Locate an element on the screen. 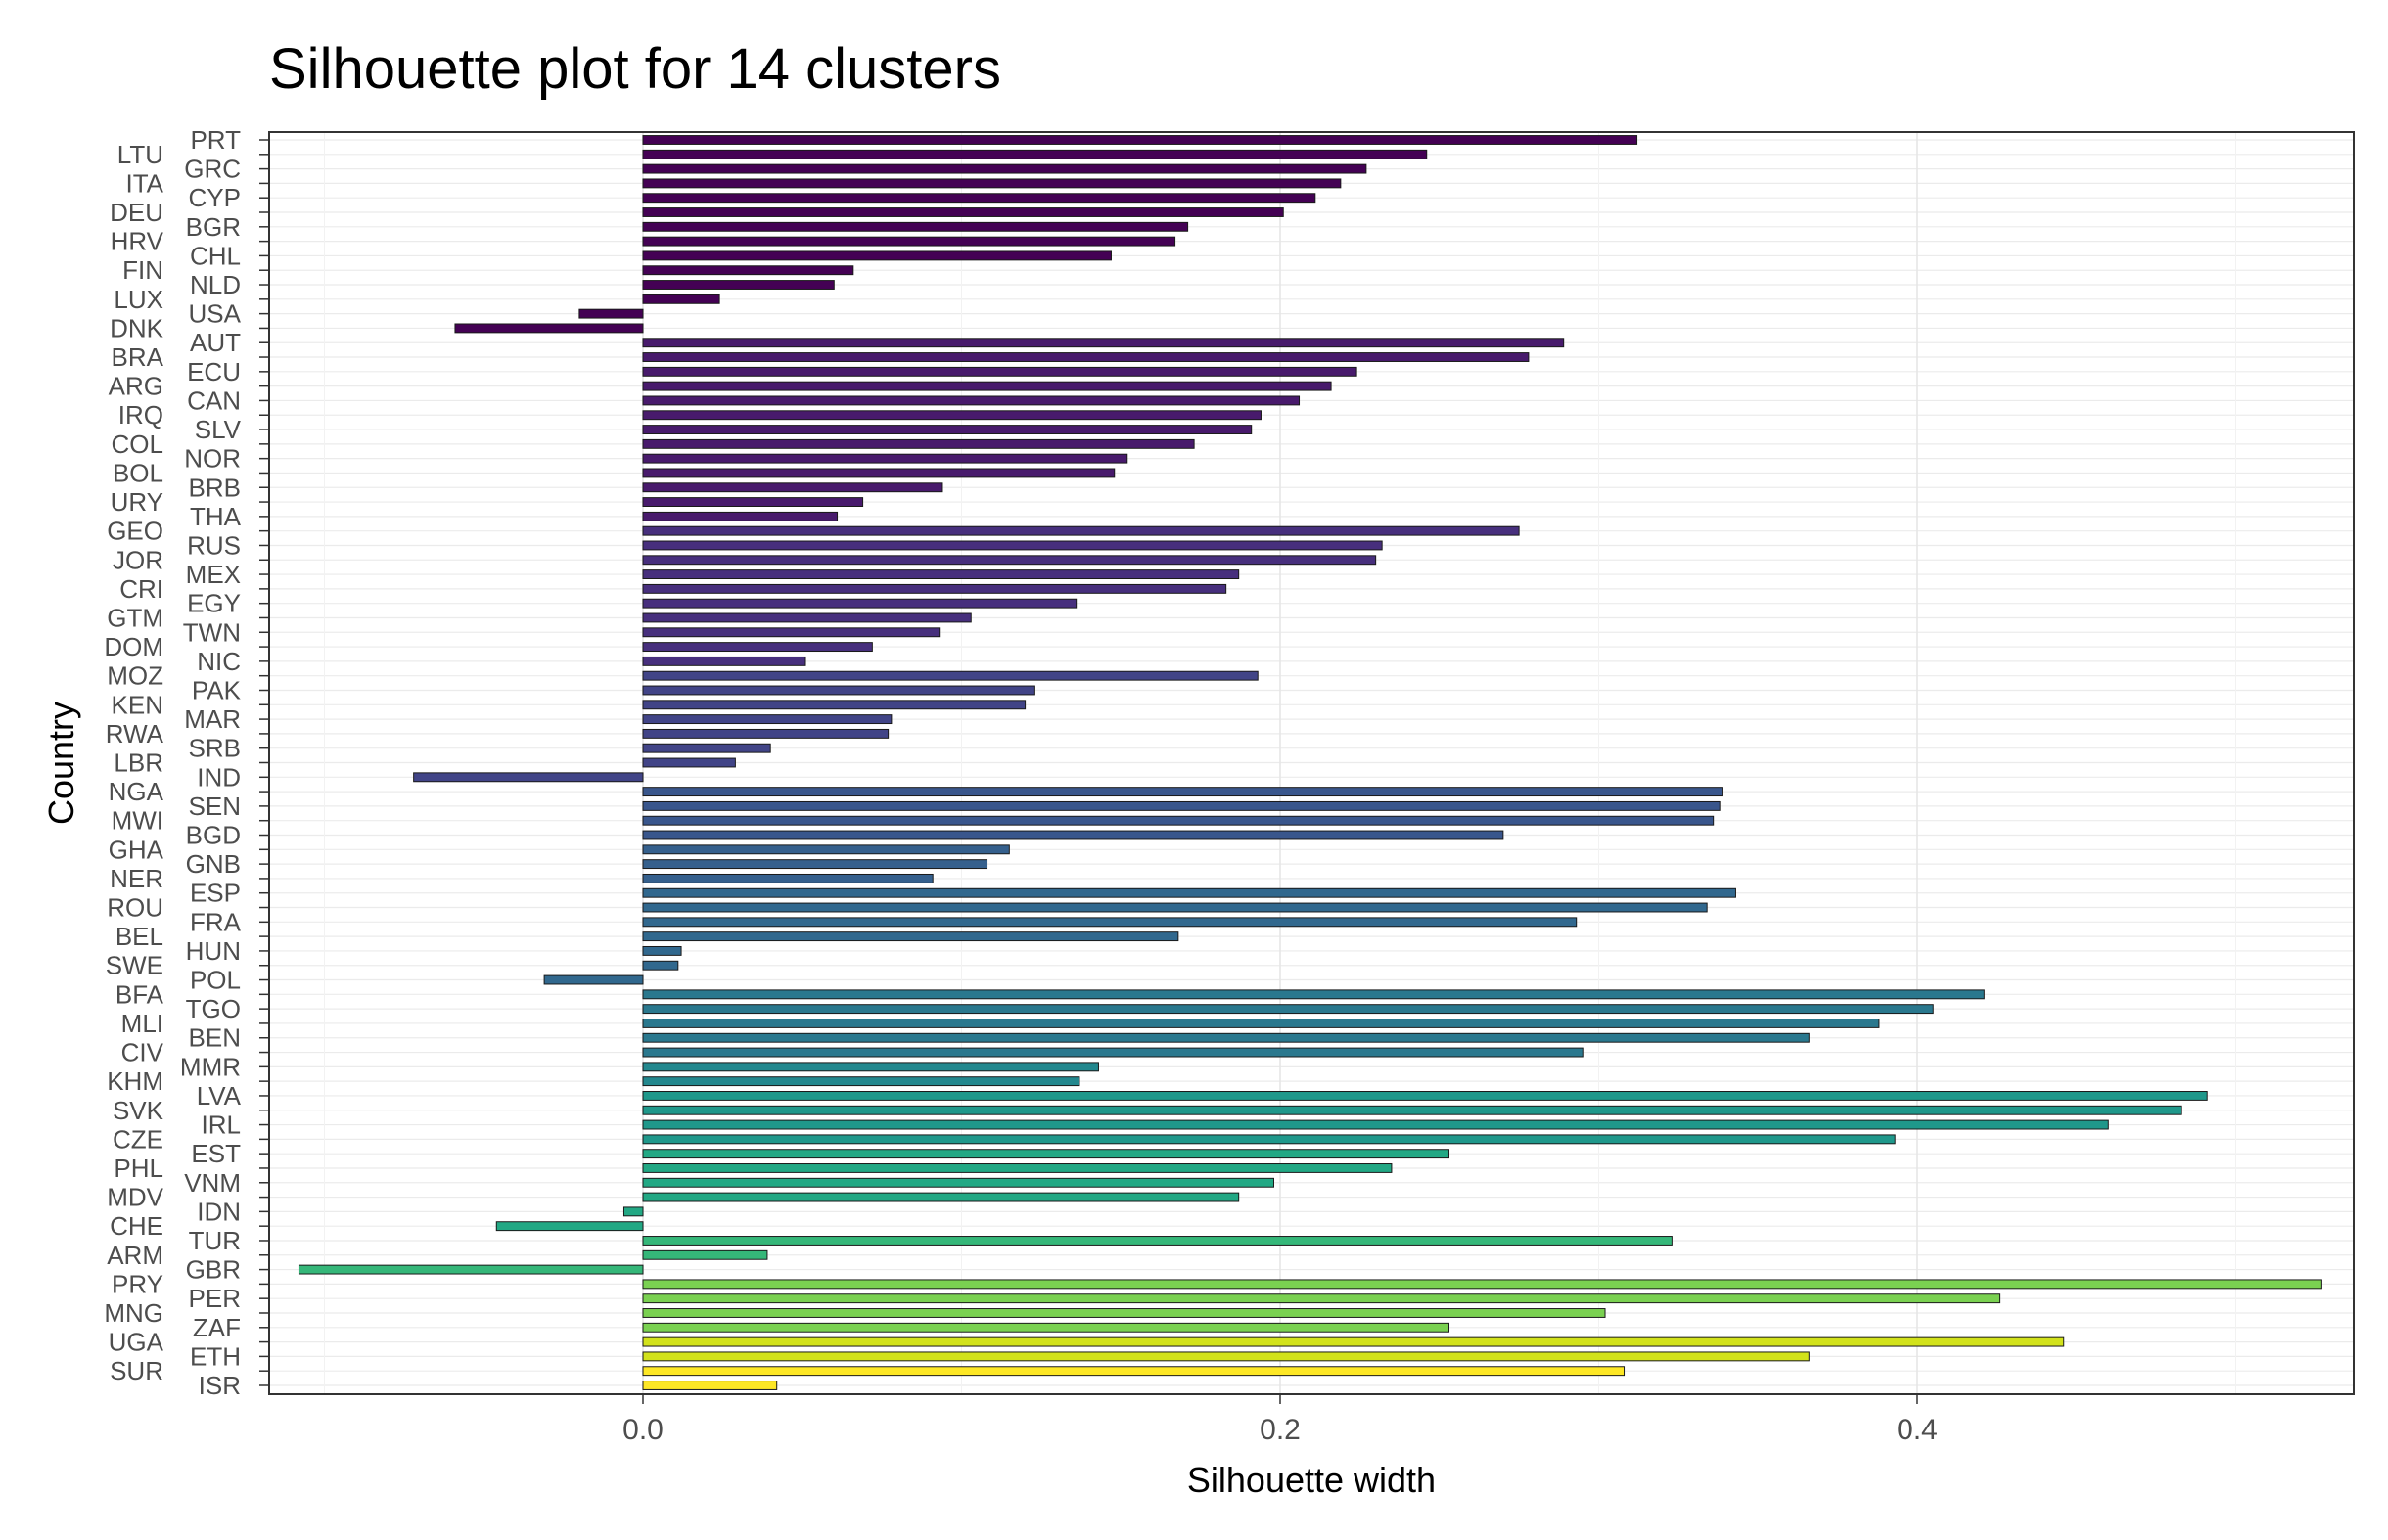 This screenshot has height=1540, width=2388. y-tick-label-civ: CIV is located at coordinates (142, 1052).